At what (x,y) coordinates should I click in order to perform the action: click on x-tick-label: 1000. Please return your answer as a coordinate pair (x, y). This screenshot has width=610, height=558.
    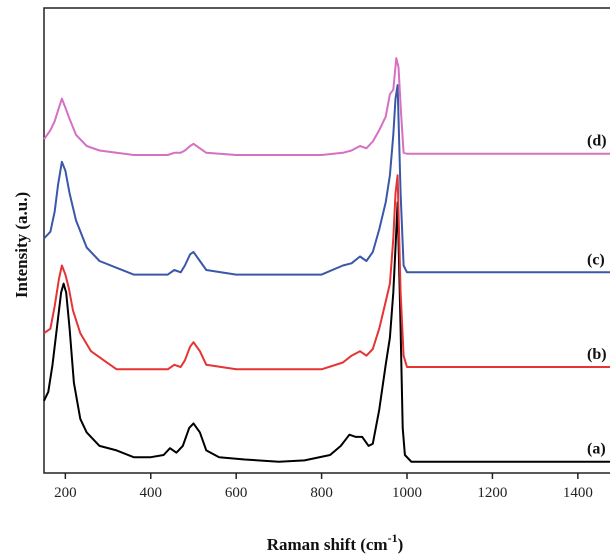
    Looking at the image, I should click on (407, 493).